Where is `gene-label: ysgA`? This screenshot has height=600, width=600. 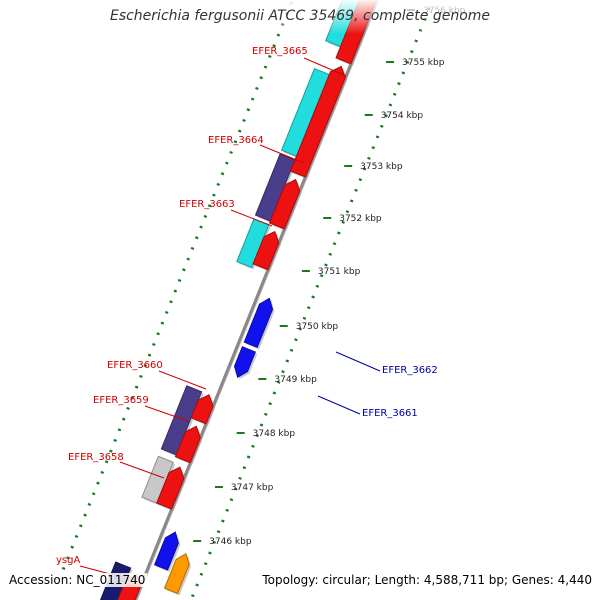 gene-label: ysgA is located at coordinates (68, 560).